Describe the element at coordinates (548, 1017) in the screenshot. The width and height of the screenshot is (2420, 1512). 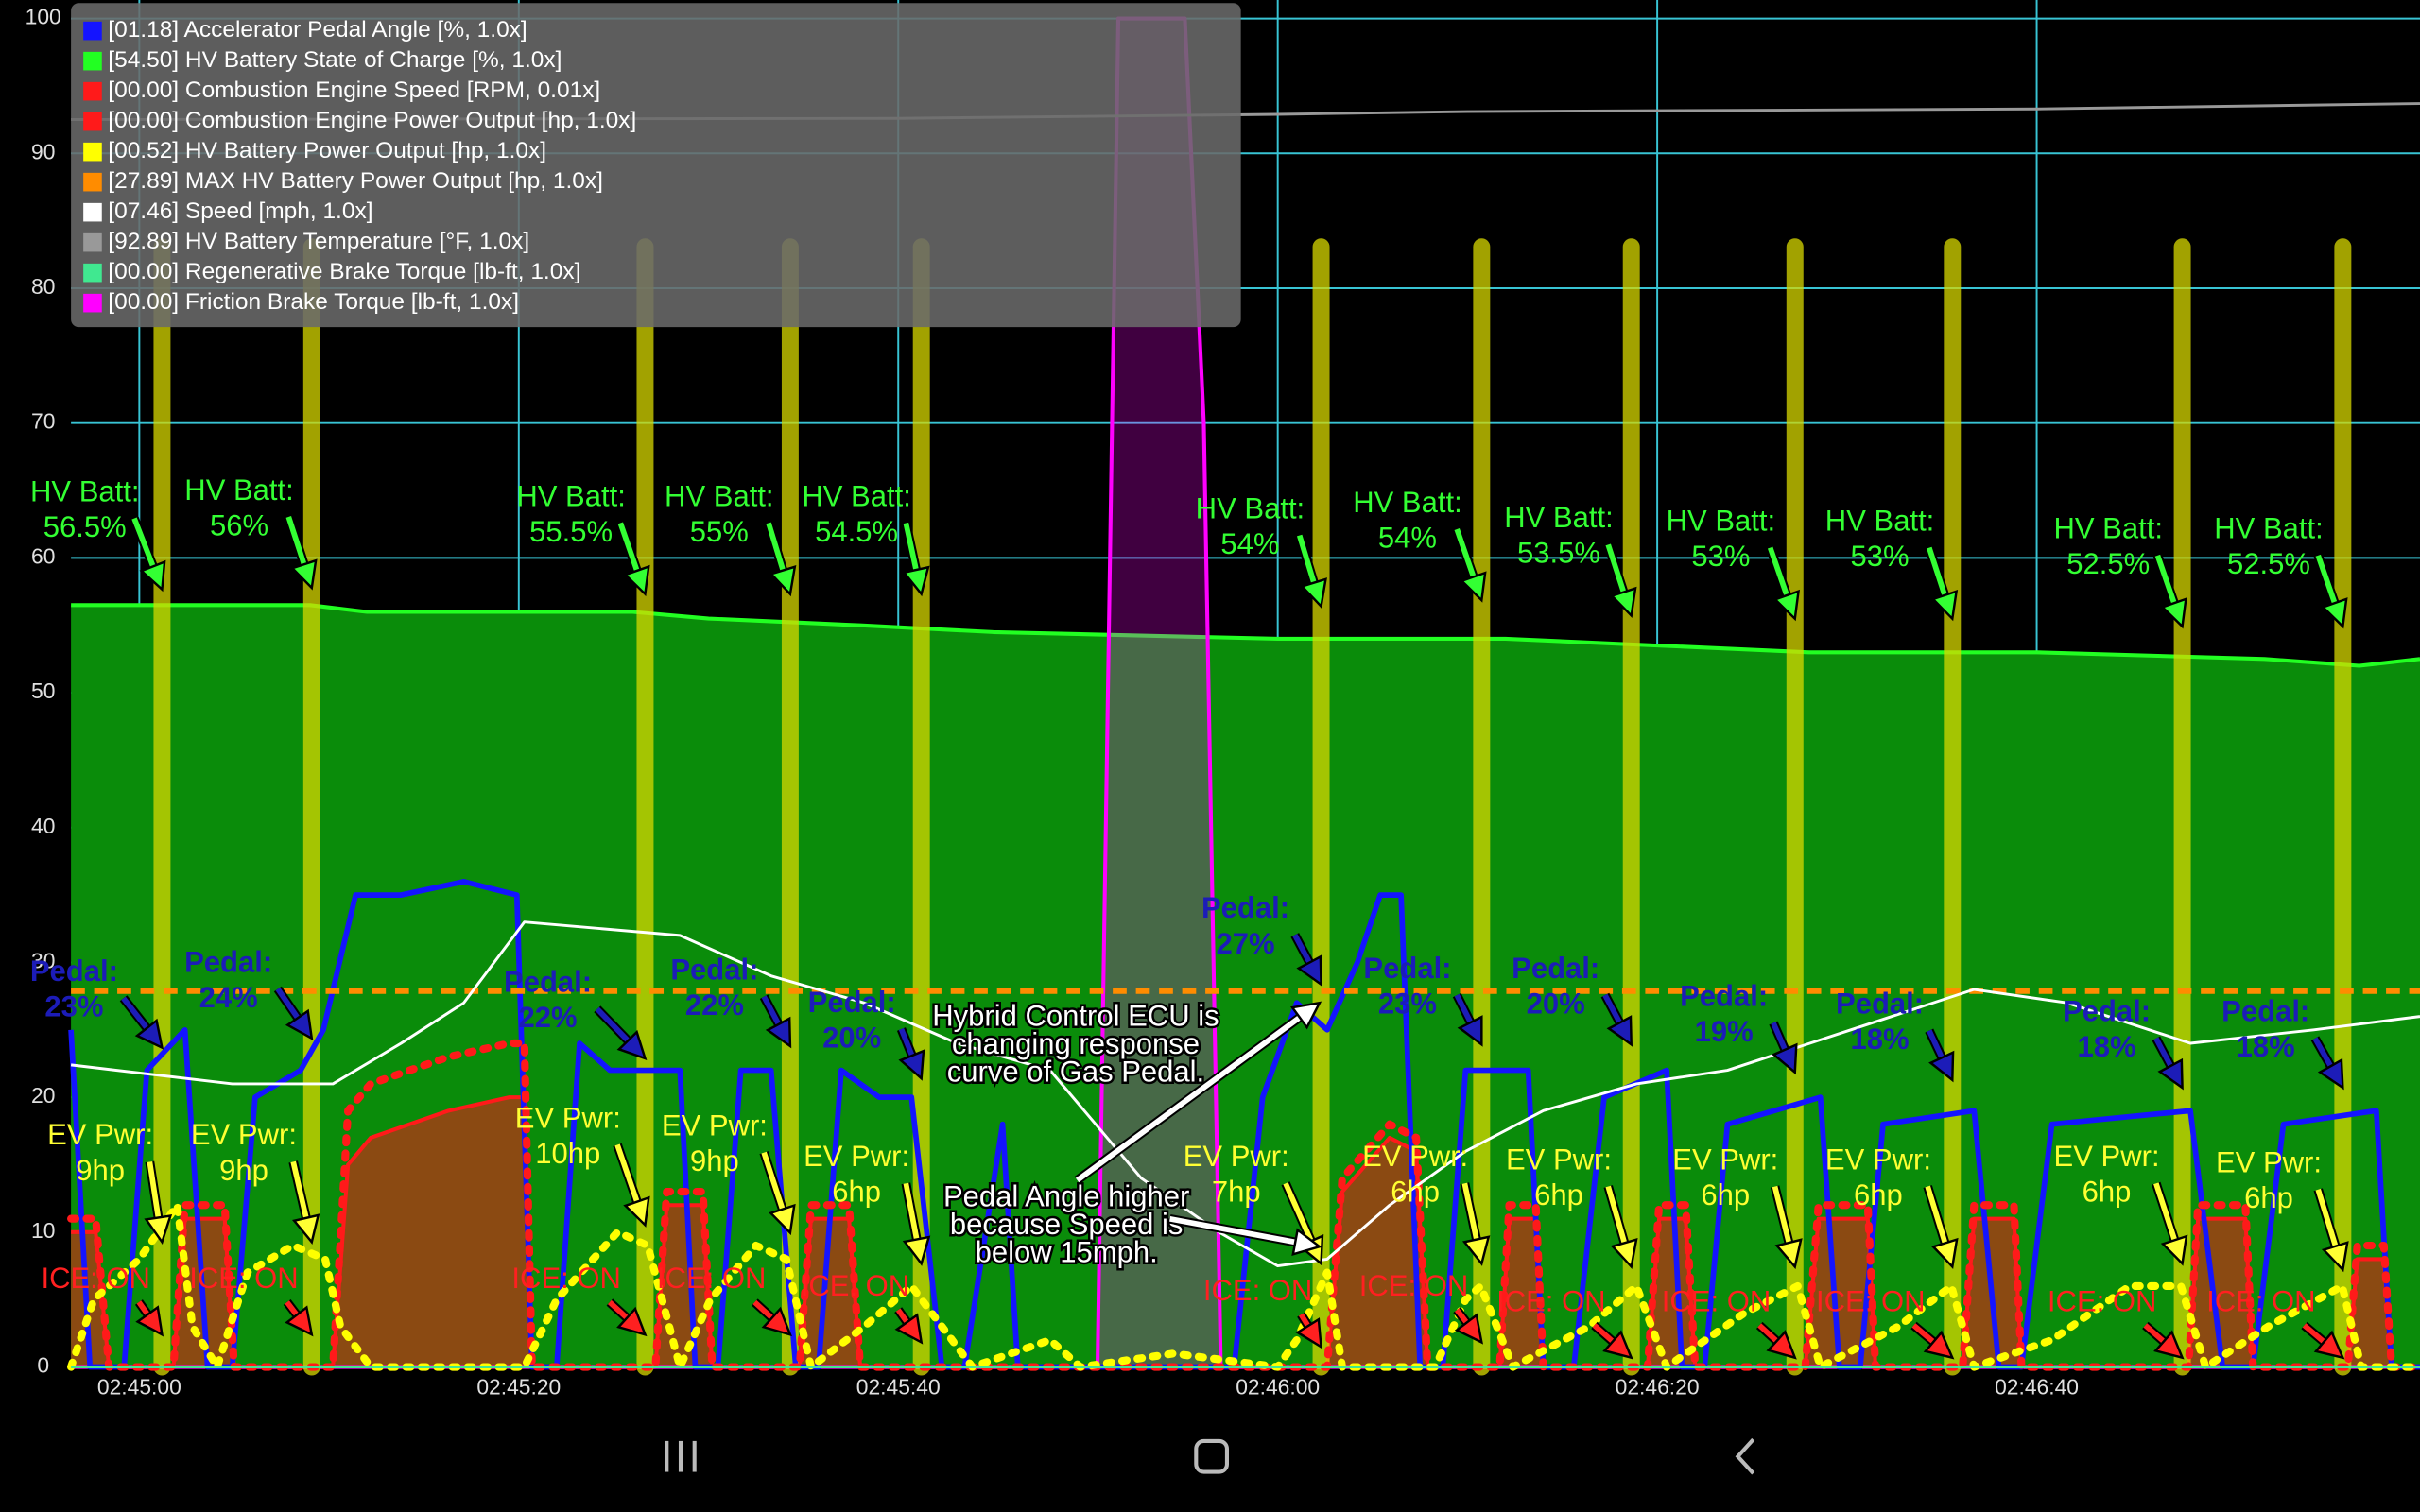
I see `annotation-line: 22%` at that location.